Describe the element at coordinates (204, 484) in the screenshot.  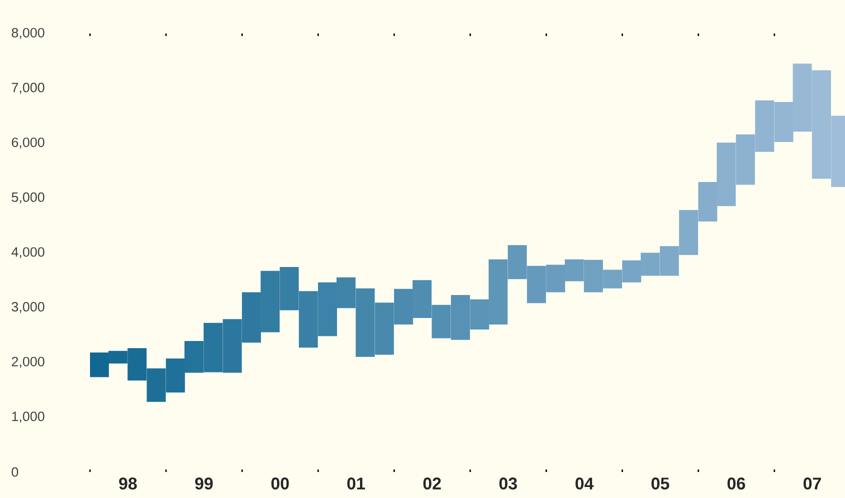
I see `x-tick-label: 99` at that location.